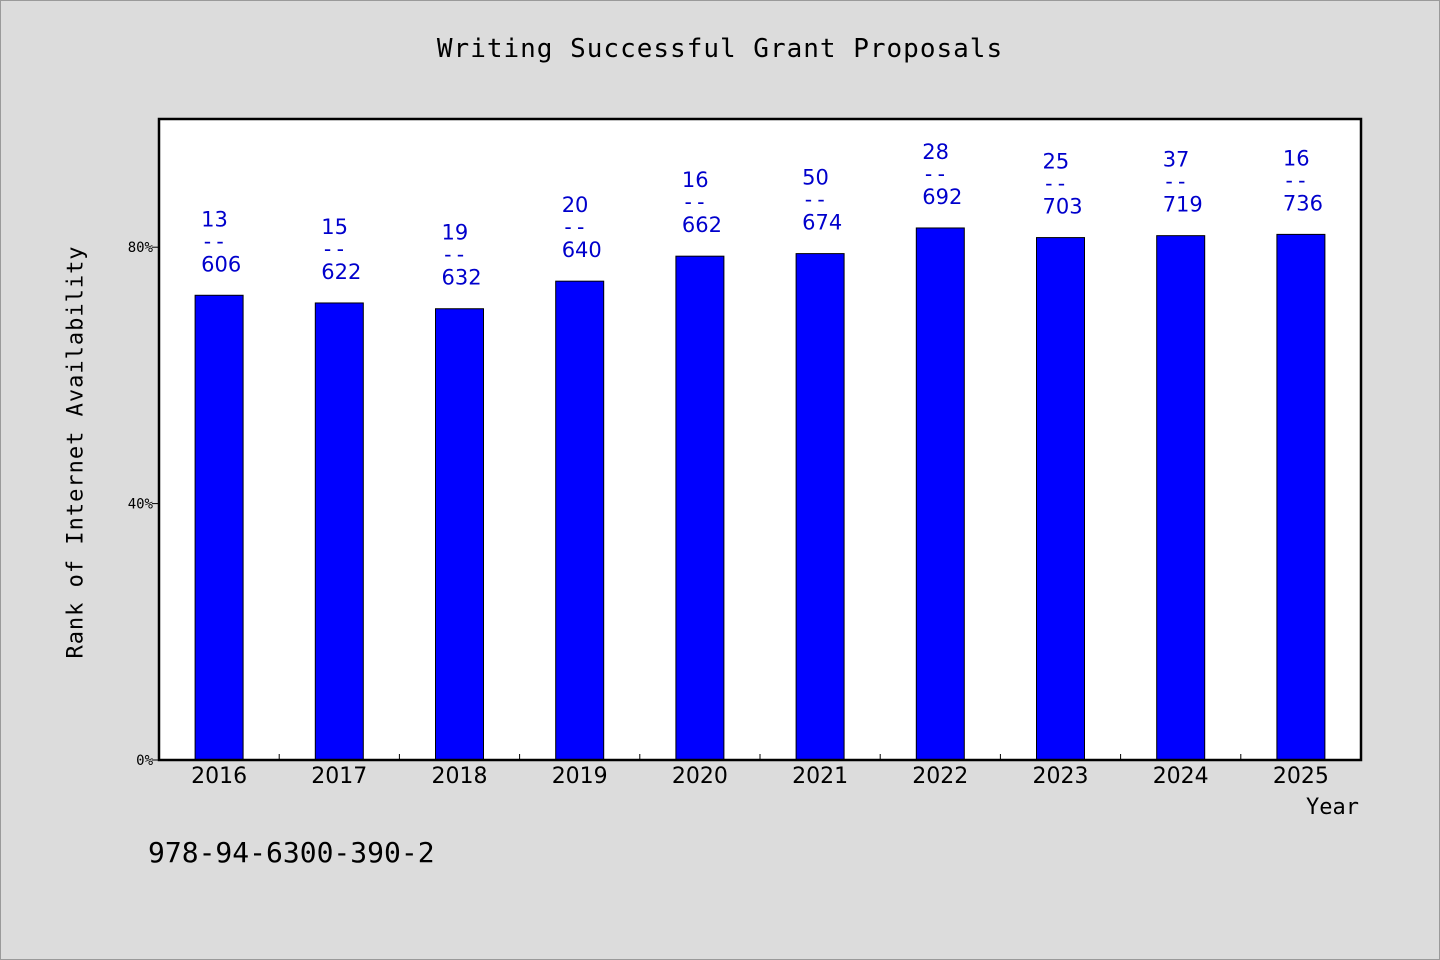 The image size is (1440, 960). Describe the element at coordinates (582, 250) in the screenshot. I see `data-label-bottom: 640` at that location.